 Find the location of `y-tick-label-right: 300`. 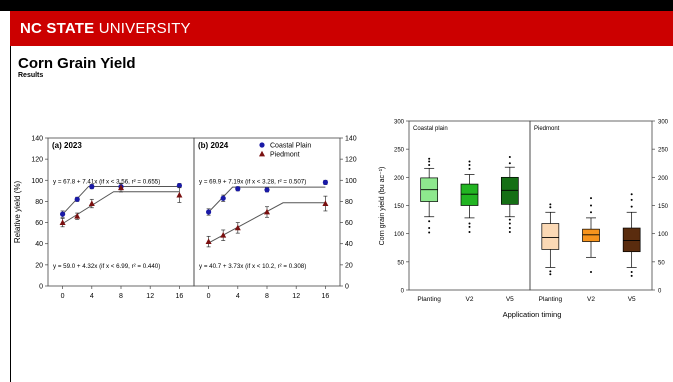

y-tick-label-right: 300 is located at coordinates (663, 123).